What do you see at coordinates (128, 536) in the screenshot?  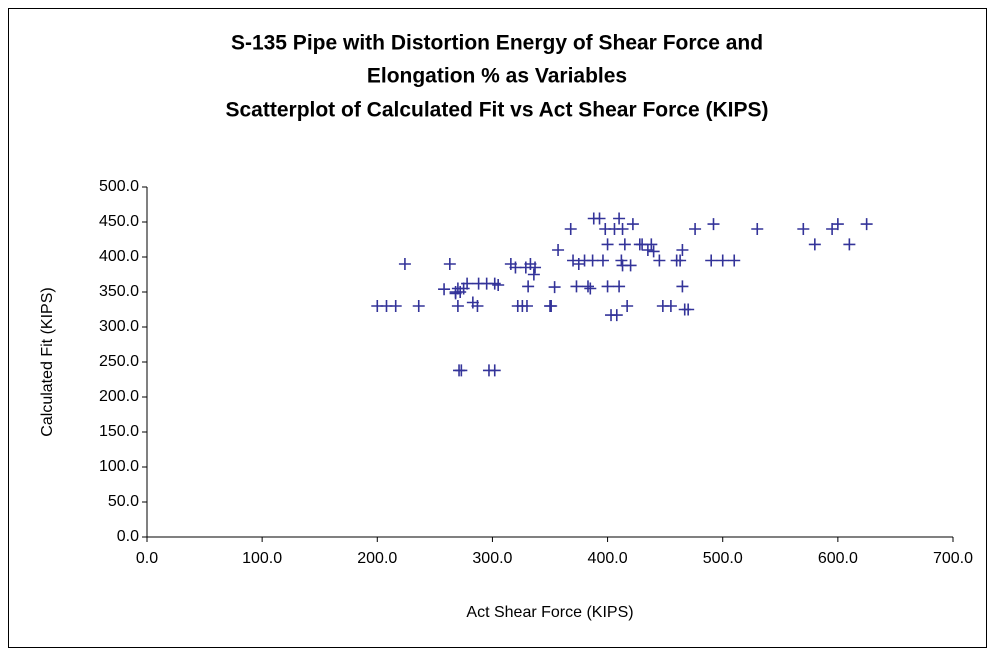 I see `y-tick-label: 0.0` at bounding box center [128, 536].